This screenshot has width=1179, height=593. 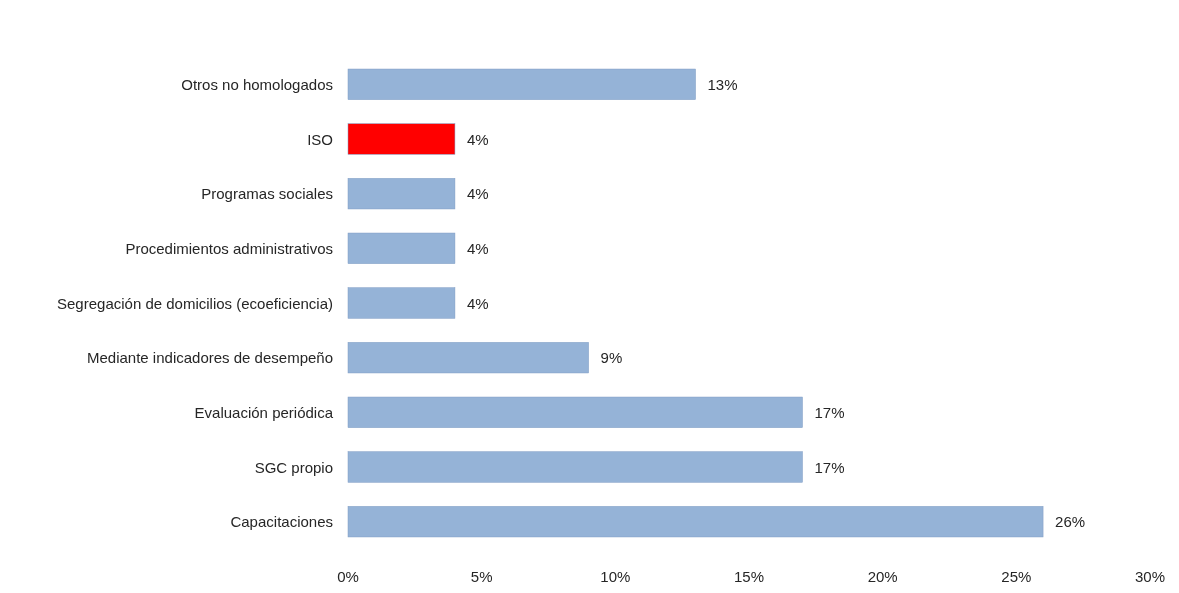 I want to click on data-label: 13%, so click(x=722, y=84).